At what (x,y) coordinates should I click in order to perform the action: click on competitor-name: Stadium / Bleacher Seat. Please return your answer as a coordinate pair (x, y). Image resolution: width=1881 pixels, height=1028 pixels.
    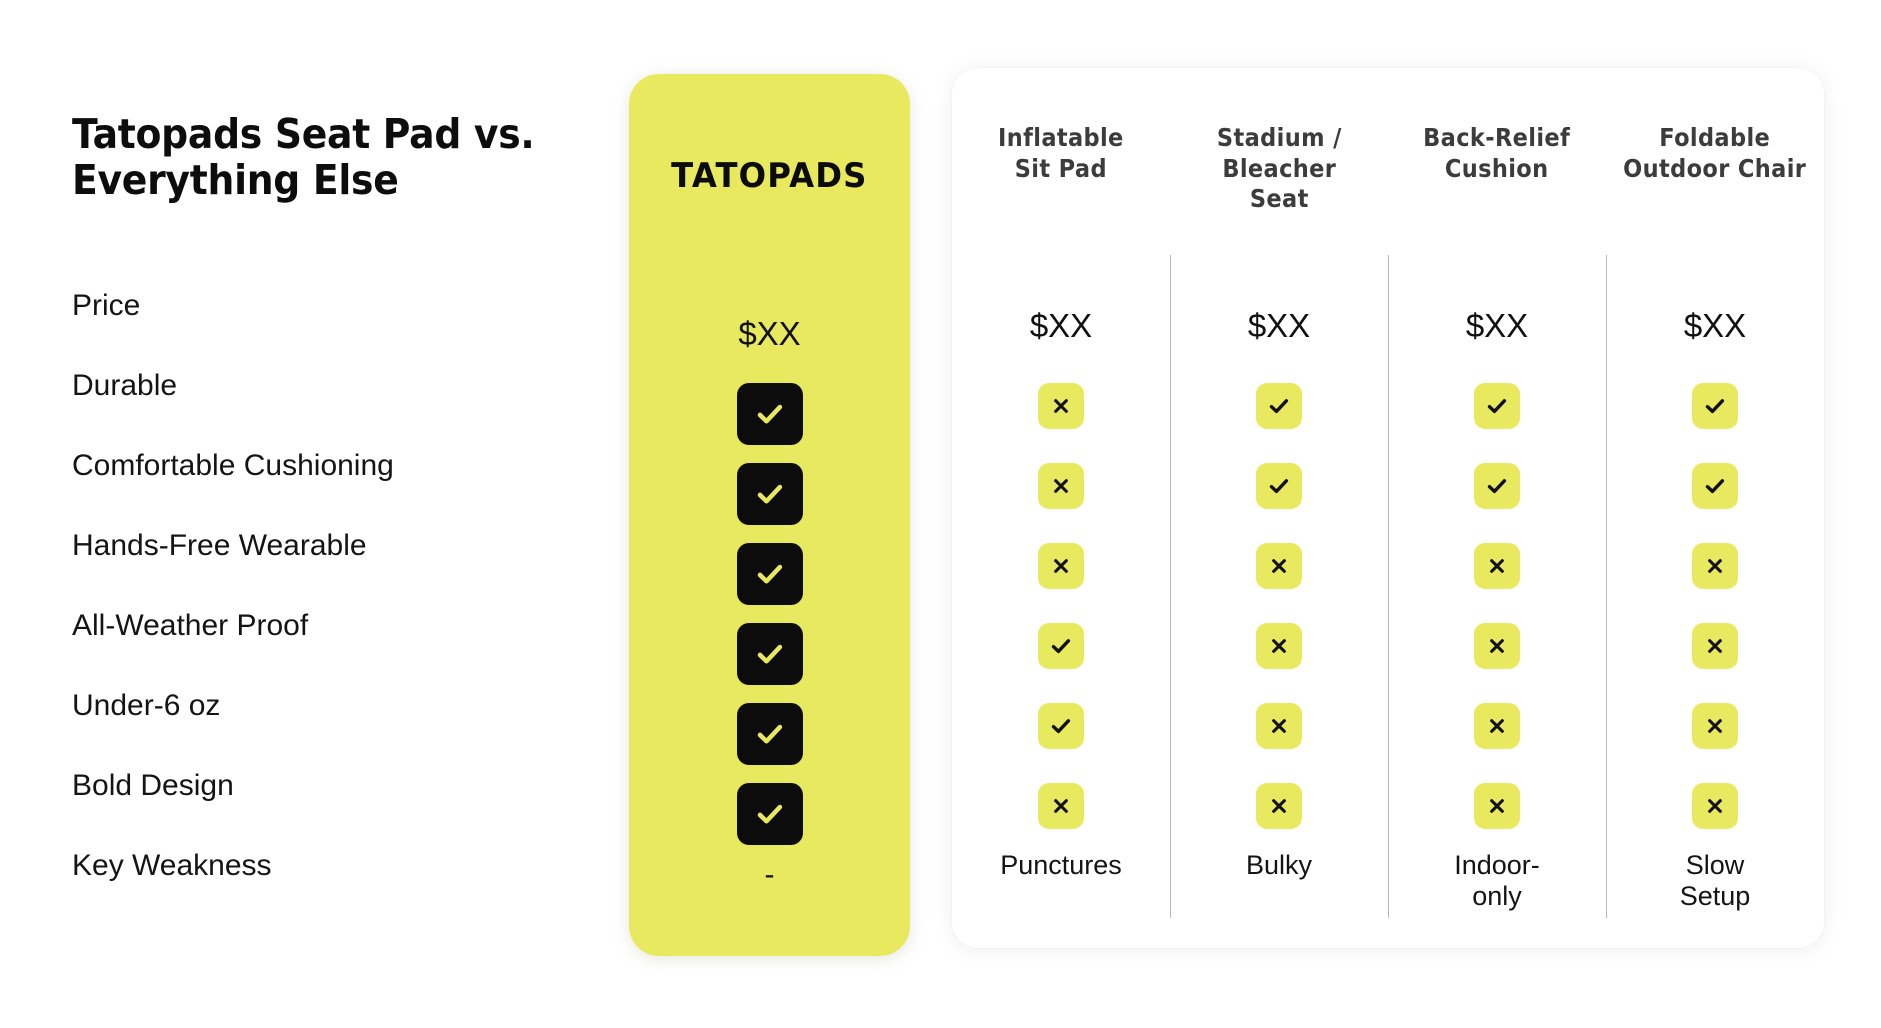
    Looking at the image, I should click on (1279, 168).